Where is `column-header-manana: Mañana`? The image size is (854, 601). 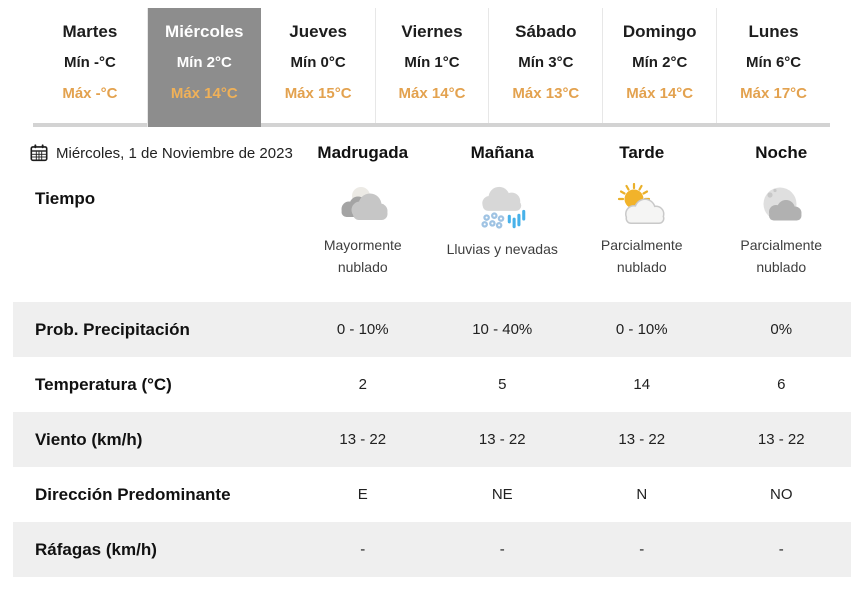 column-header-manana: Mañana is located at coordinates (502, 152).